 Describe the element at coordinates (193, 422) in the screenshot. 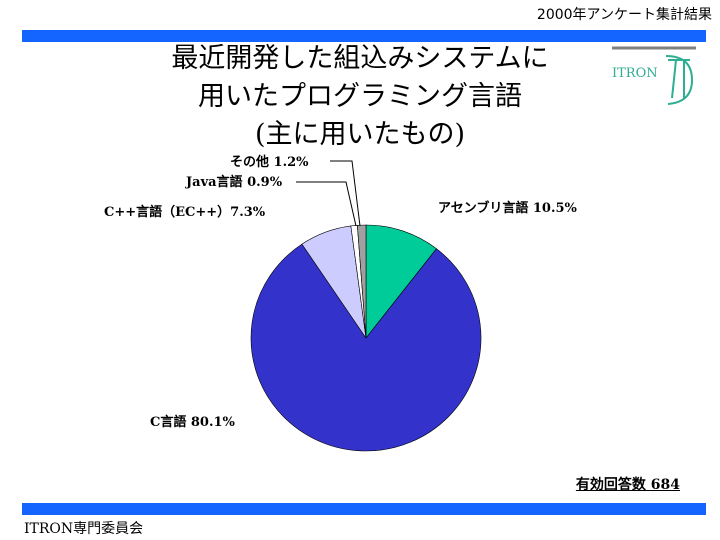

I see `slice-label: C言語 80.1%` at that location.